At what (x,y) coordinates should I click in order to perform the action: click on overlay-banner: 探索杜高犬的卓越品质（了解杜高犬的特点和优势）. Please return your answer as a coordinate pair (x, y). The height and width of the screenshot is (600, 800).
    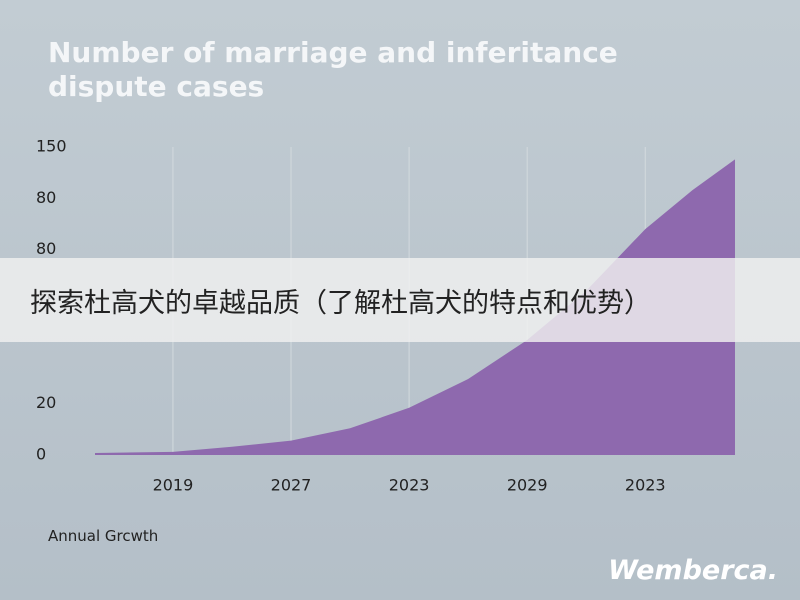
    Looking at the image, I should click on (400, 300).